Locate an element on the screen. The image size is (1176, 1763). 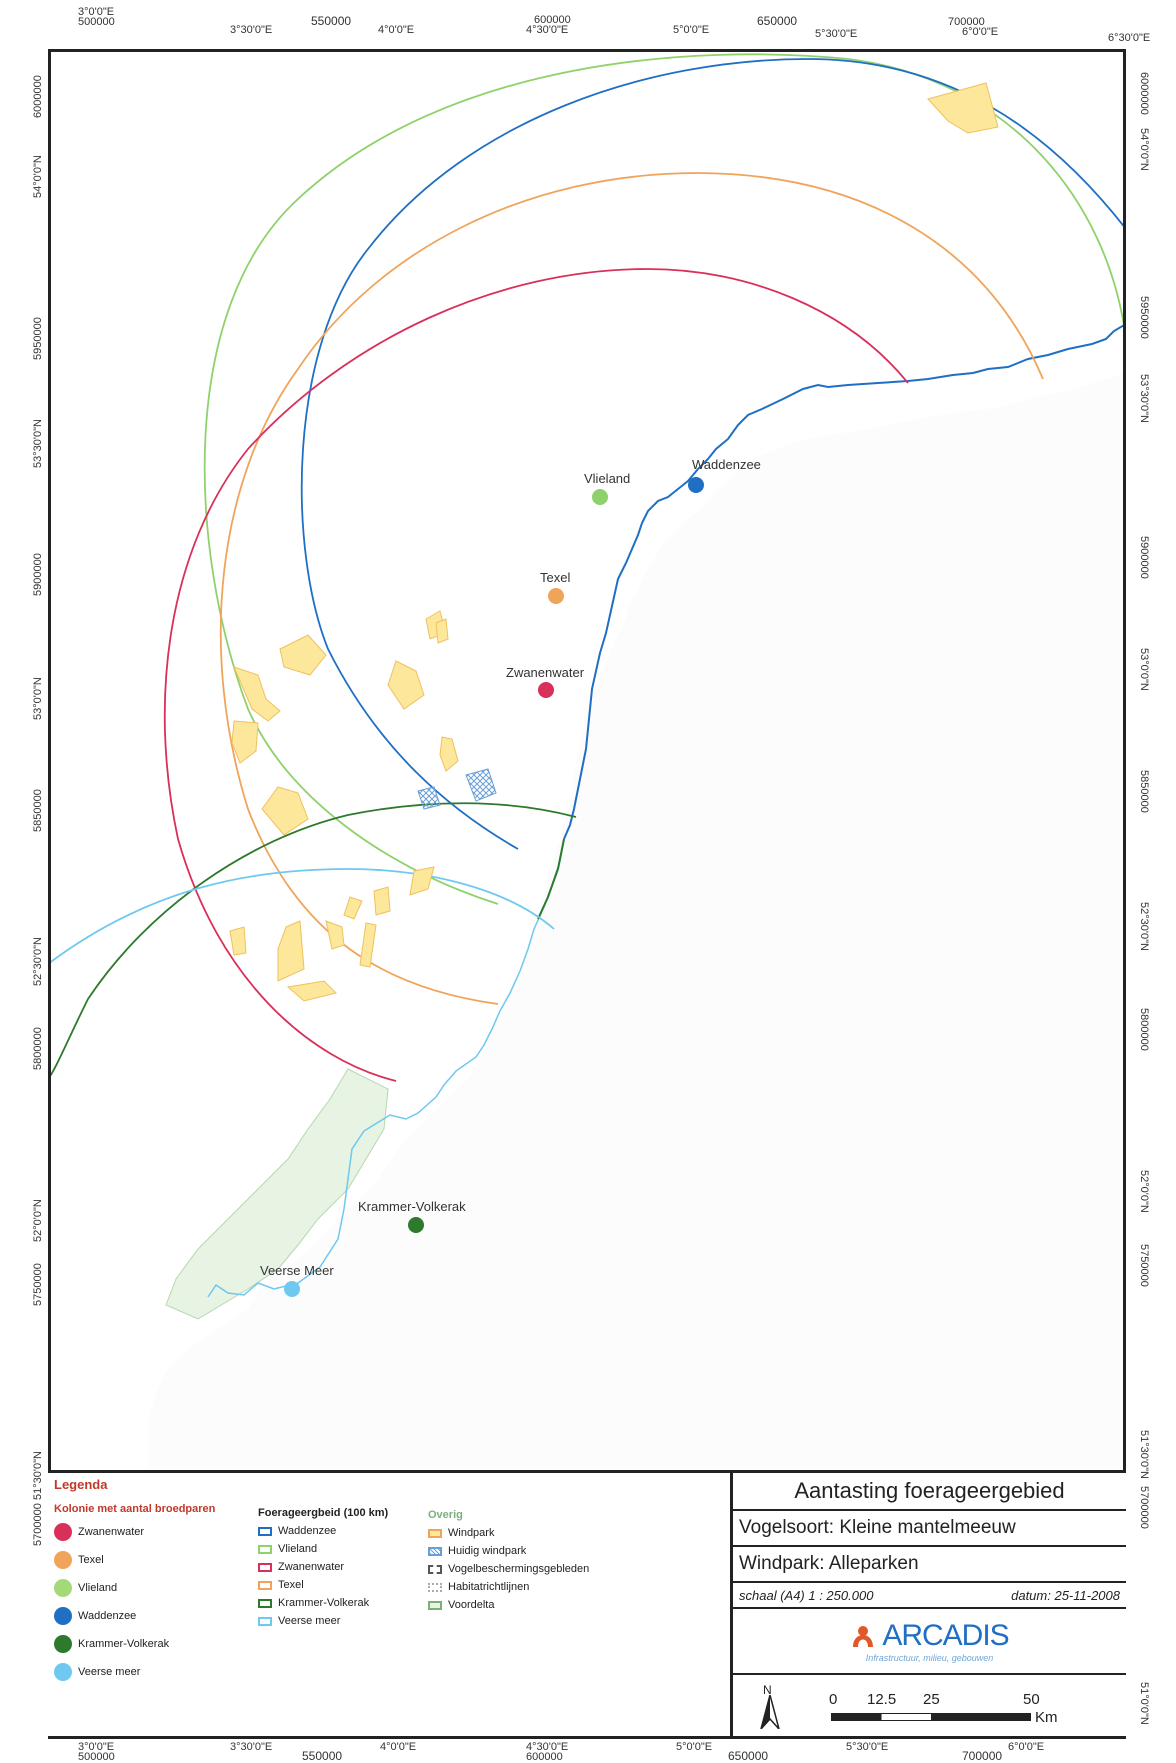
left-y-label: 5700000 is located at coordinates (38, 1524).